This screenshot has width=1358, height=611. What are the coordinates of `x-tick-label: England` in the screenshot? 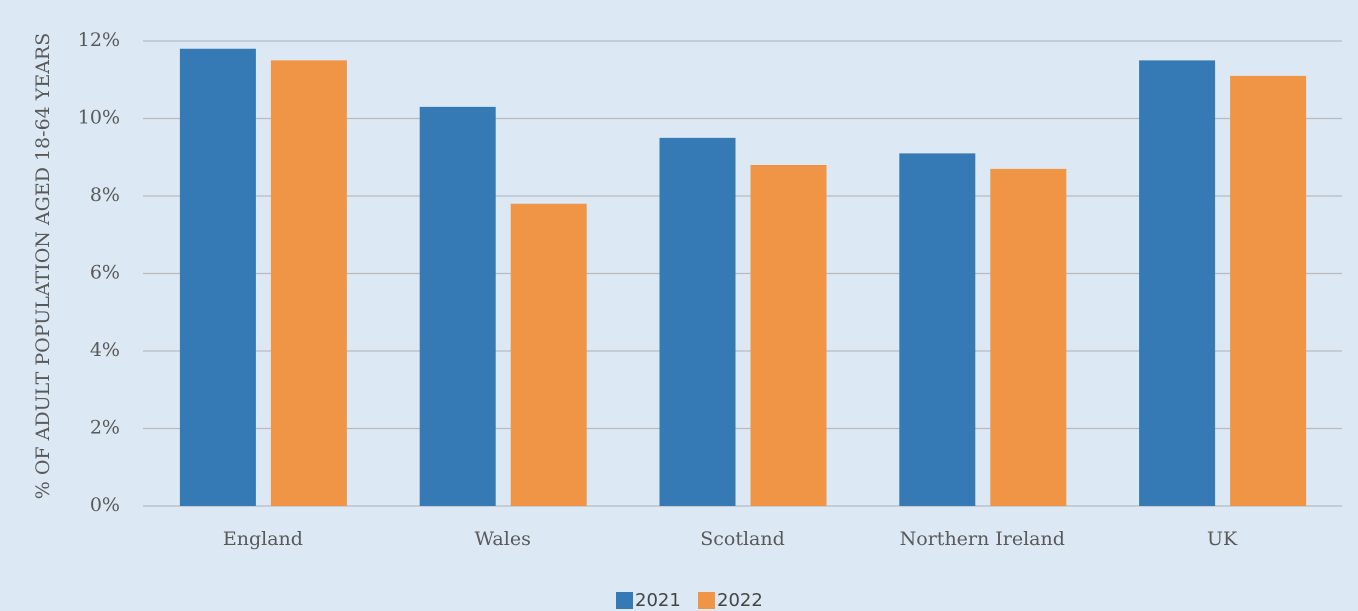 It's located at (263, 539).